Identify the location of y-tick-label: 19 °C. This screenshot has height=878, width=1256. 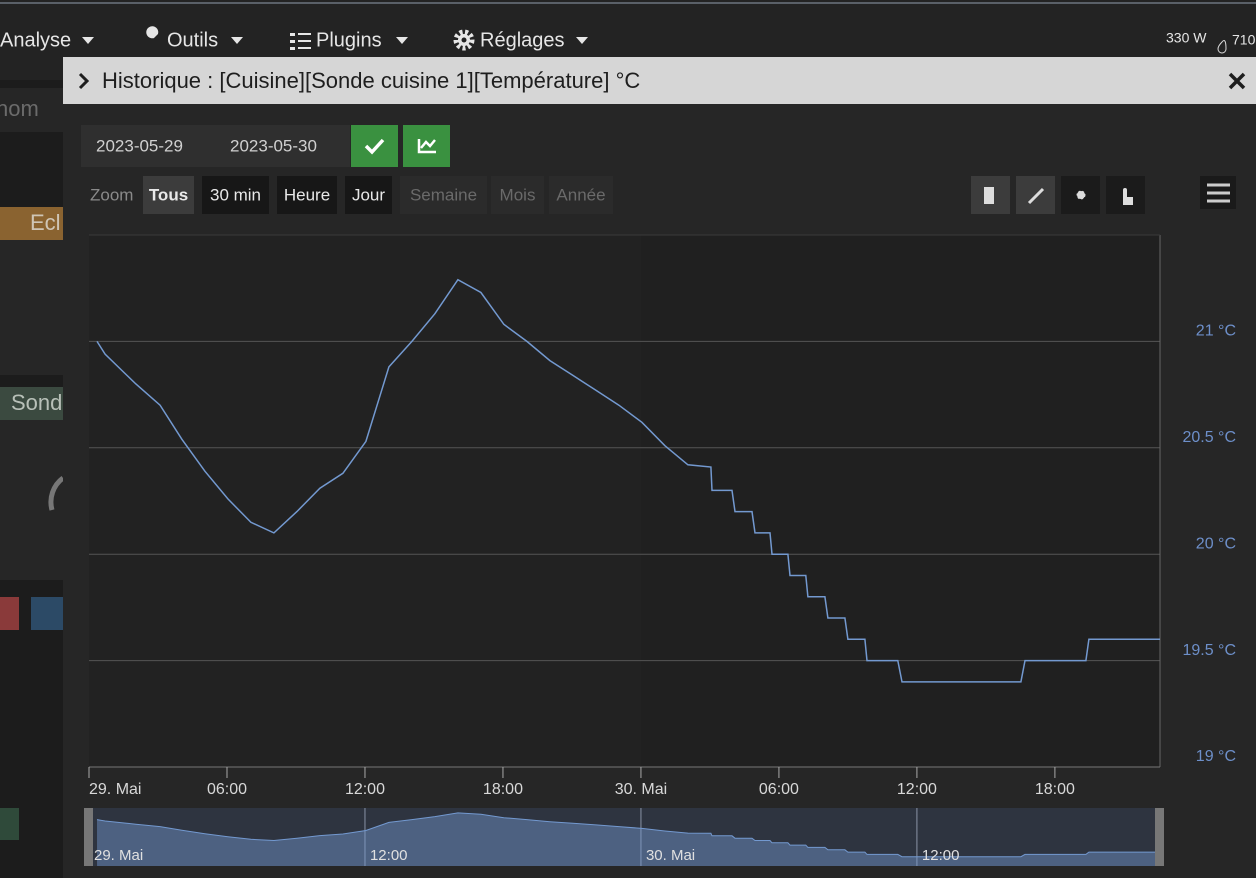
(1216, 756).